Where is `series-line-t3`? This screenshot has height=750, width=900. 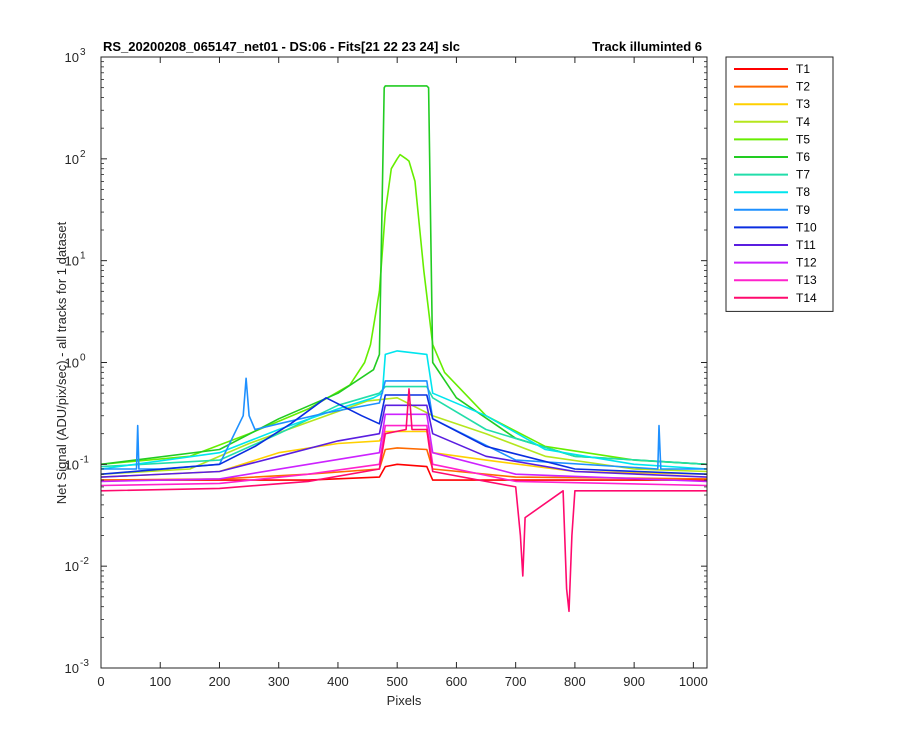 series-line-t3 is located at coordinates (404, 454).